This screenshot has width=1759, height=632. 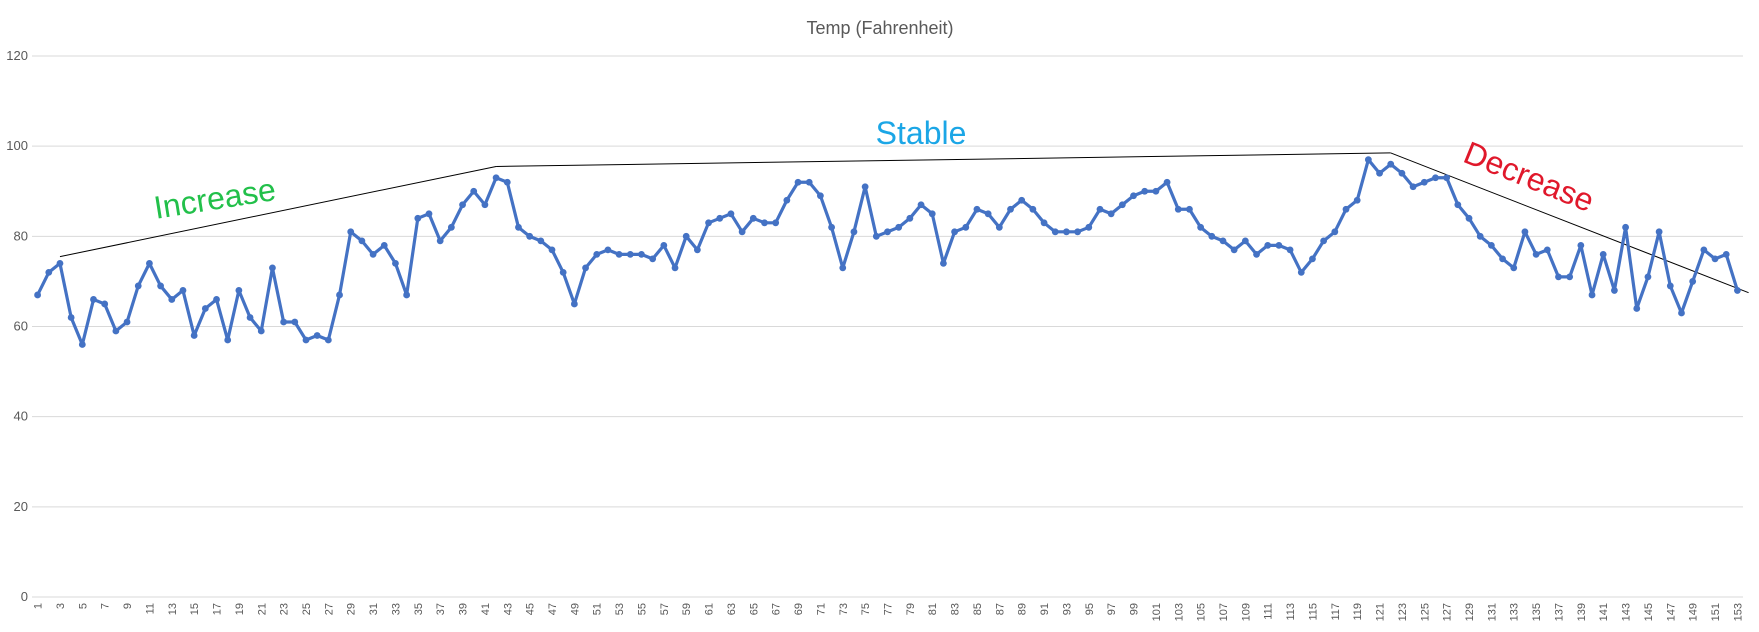 I want to click on x-tick-label: 137, so click(x=1559, y=612).